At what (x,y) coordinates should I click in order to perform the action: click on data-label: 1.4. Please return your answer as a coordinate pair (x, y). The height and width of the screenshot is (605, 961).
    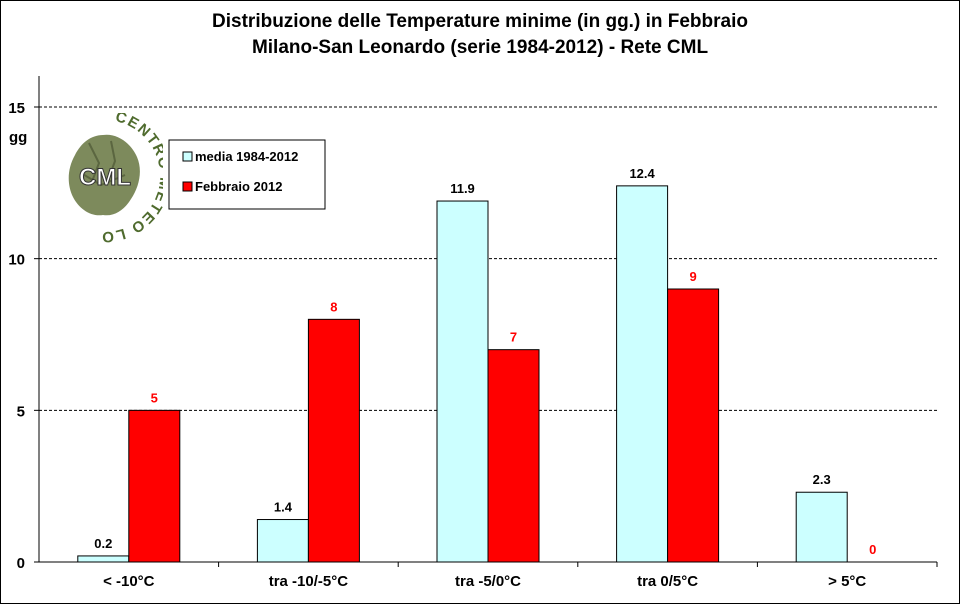
    Looking at the image, I should click on (283, 507).